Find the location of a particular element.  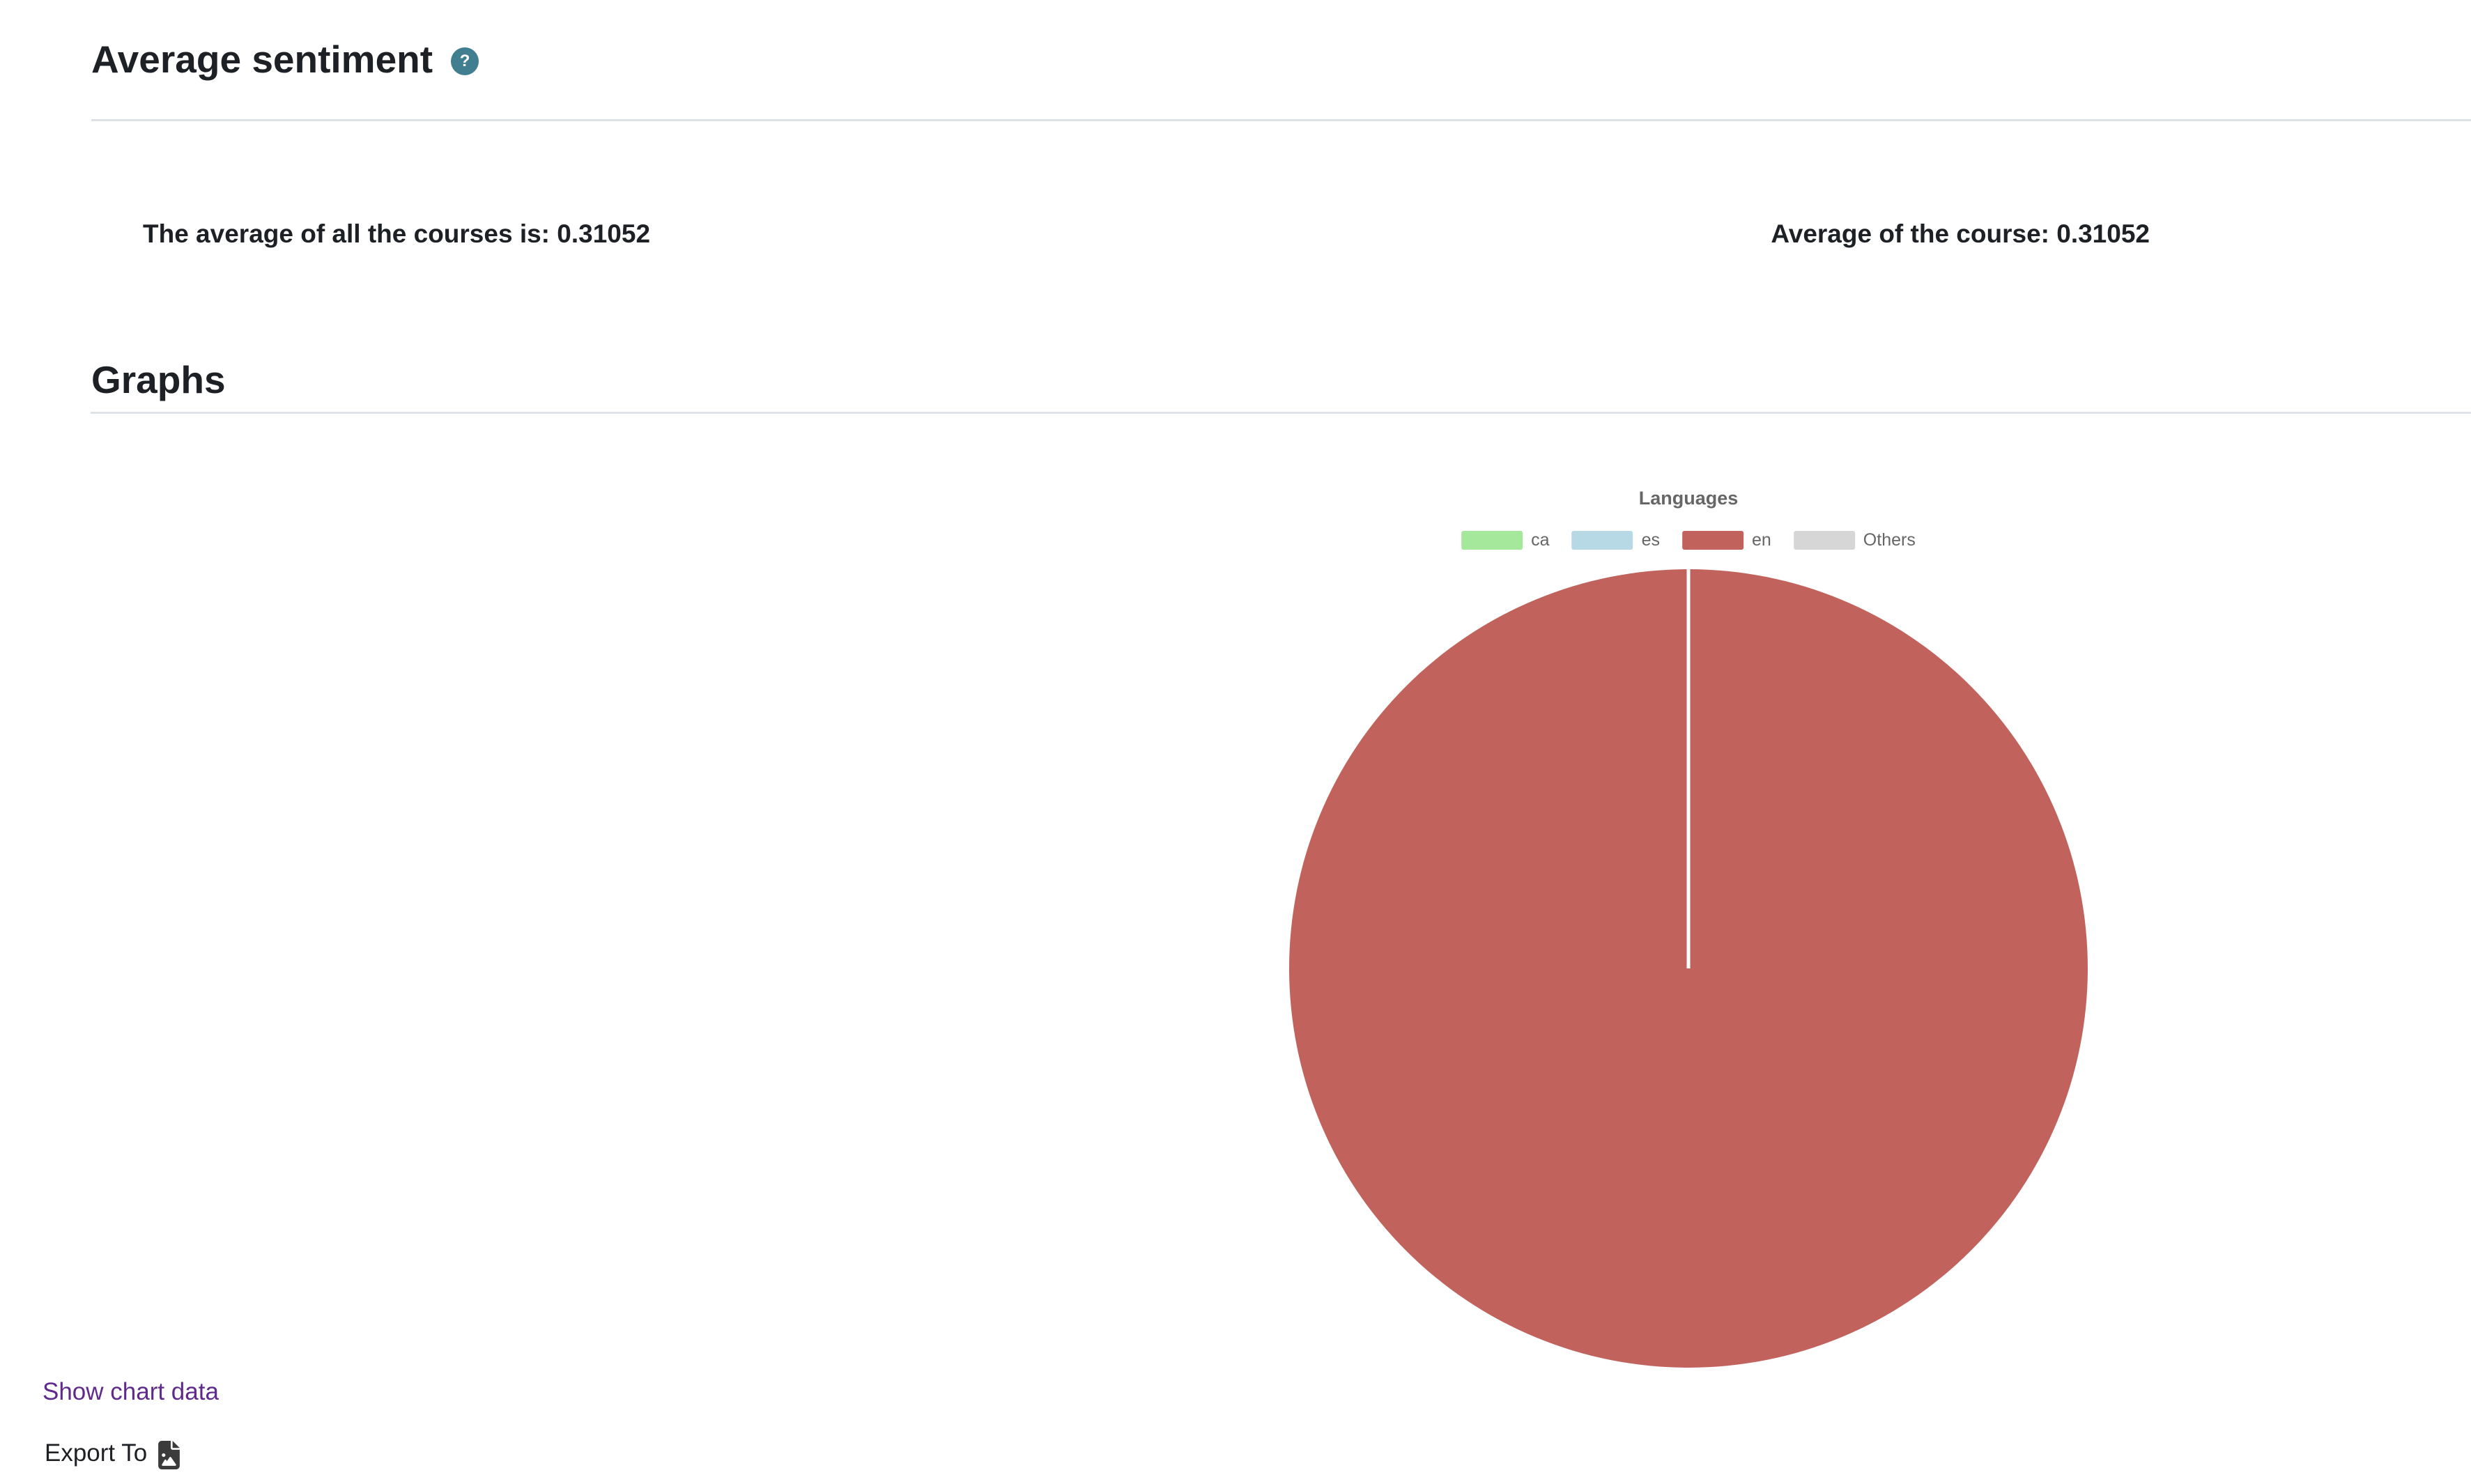

file-image-icon is located at coordinates (169, 1455).